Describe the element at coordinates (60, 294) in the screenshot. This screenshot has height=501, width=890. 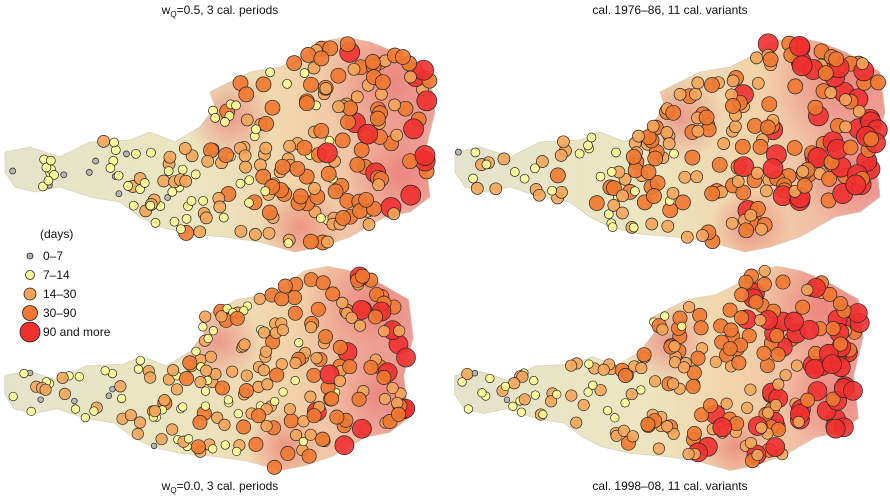
I see `legend-label: 14–30` at that location.